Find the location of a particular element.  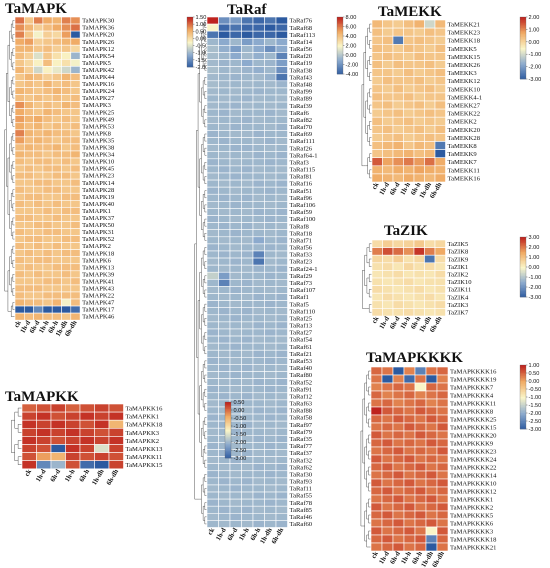

row-label: TaMAPK47 is located at coordinates (98, 303).